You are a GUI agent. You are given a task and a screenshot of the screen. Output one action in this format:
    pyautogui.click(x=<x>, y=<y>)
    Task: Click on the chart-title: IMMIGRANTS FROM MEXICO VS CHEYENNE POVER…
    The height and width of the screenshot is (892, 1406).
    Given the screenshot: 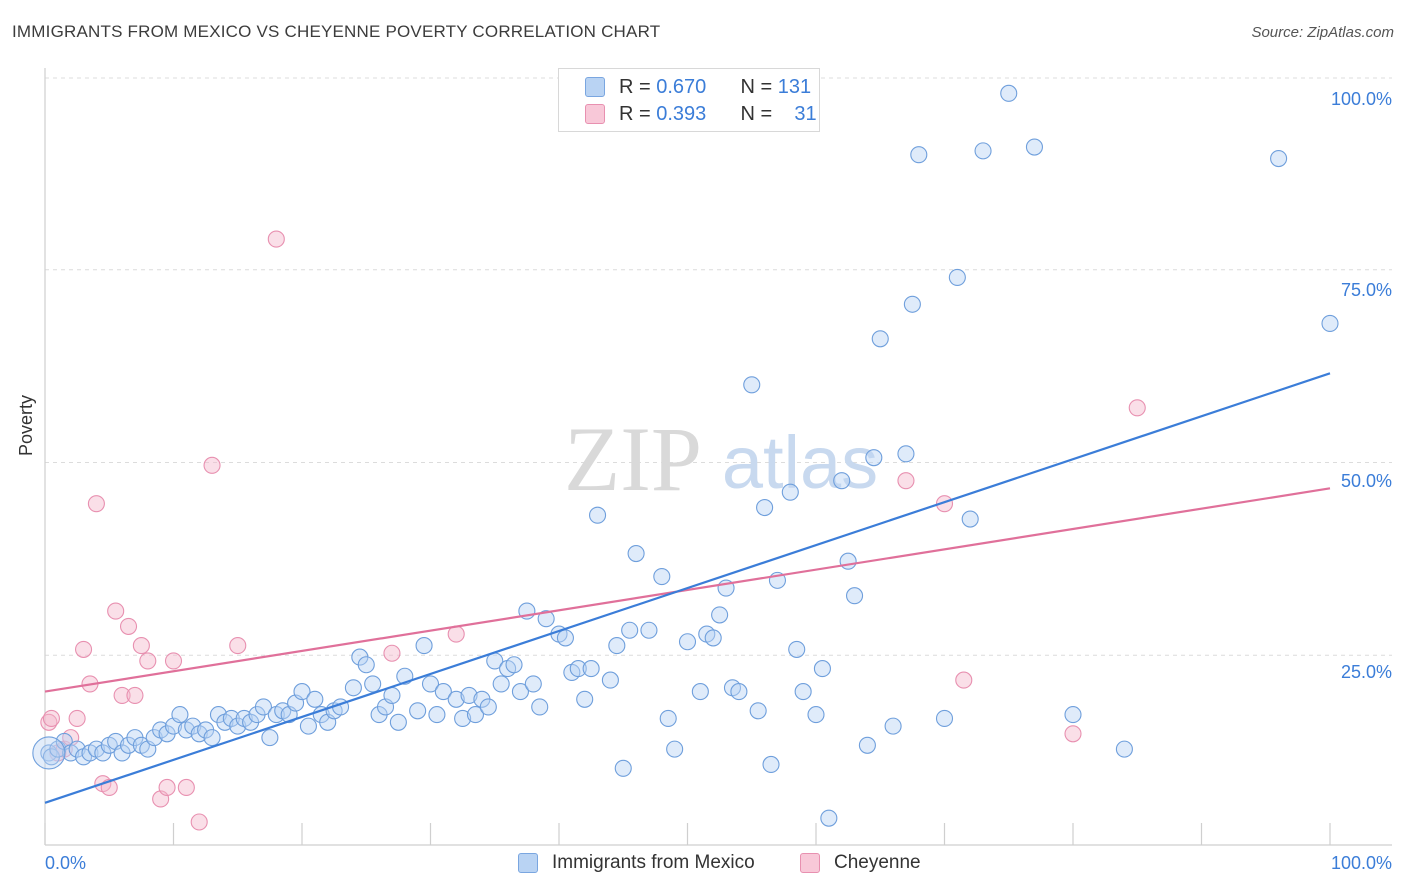 What is the action you would take?
    pyautogui.click(x=336, y=31)
    